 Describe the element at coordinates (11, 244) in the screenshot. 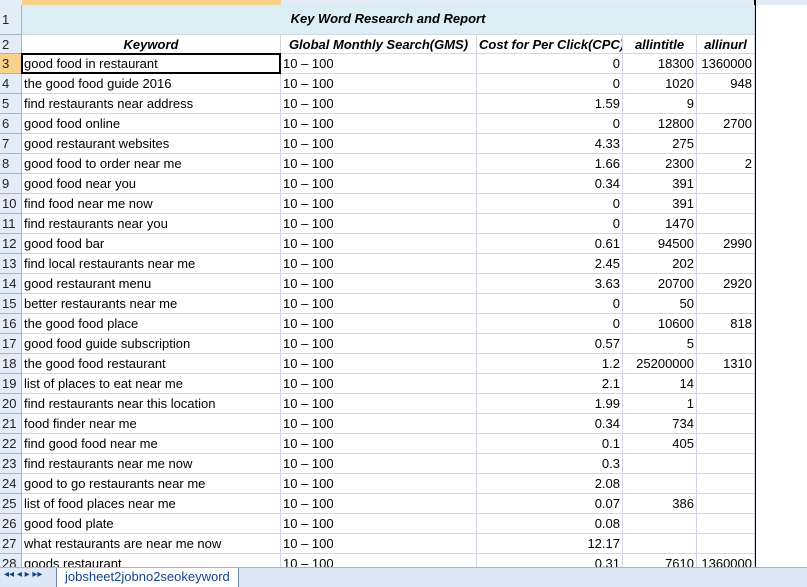

I see `row-header: 12` at that location.